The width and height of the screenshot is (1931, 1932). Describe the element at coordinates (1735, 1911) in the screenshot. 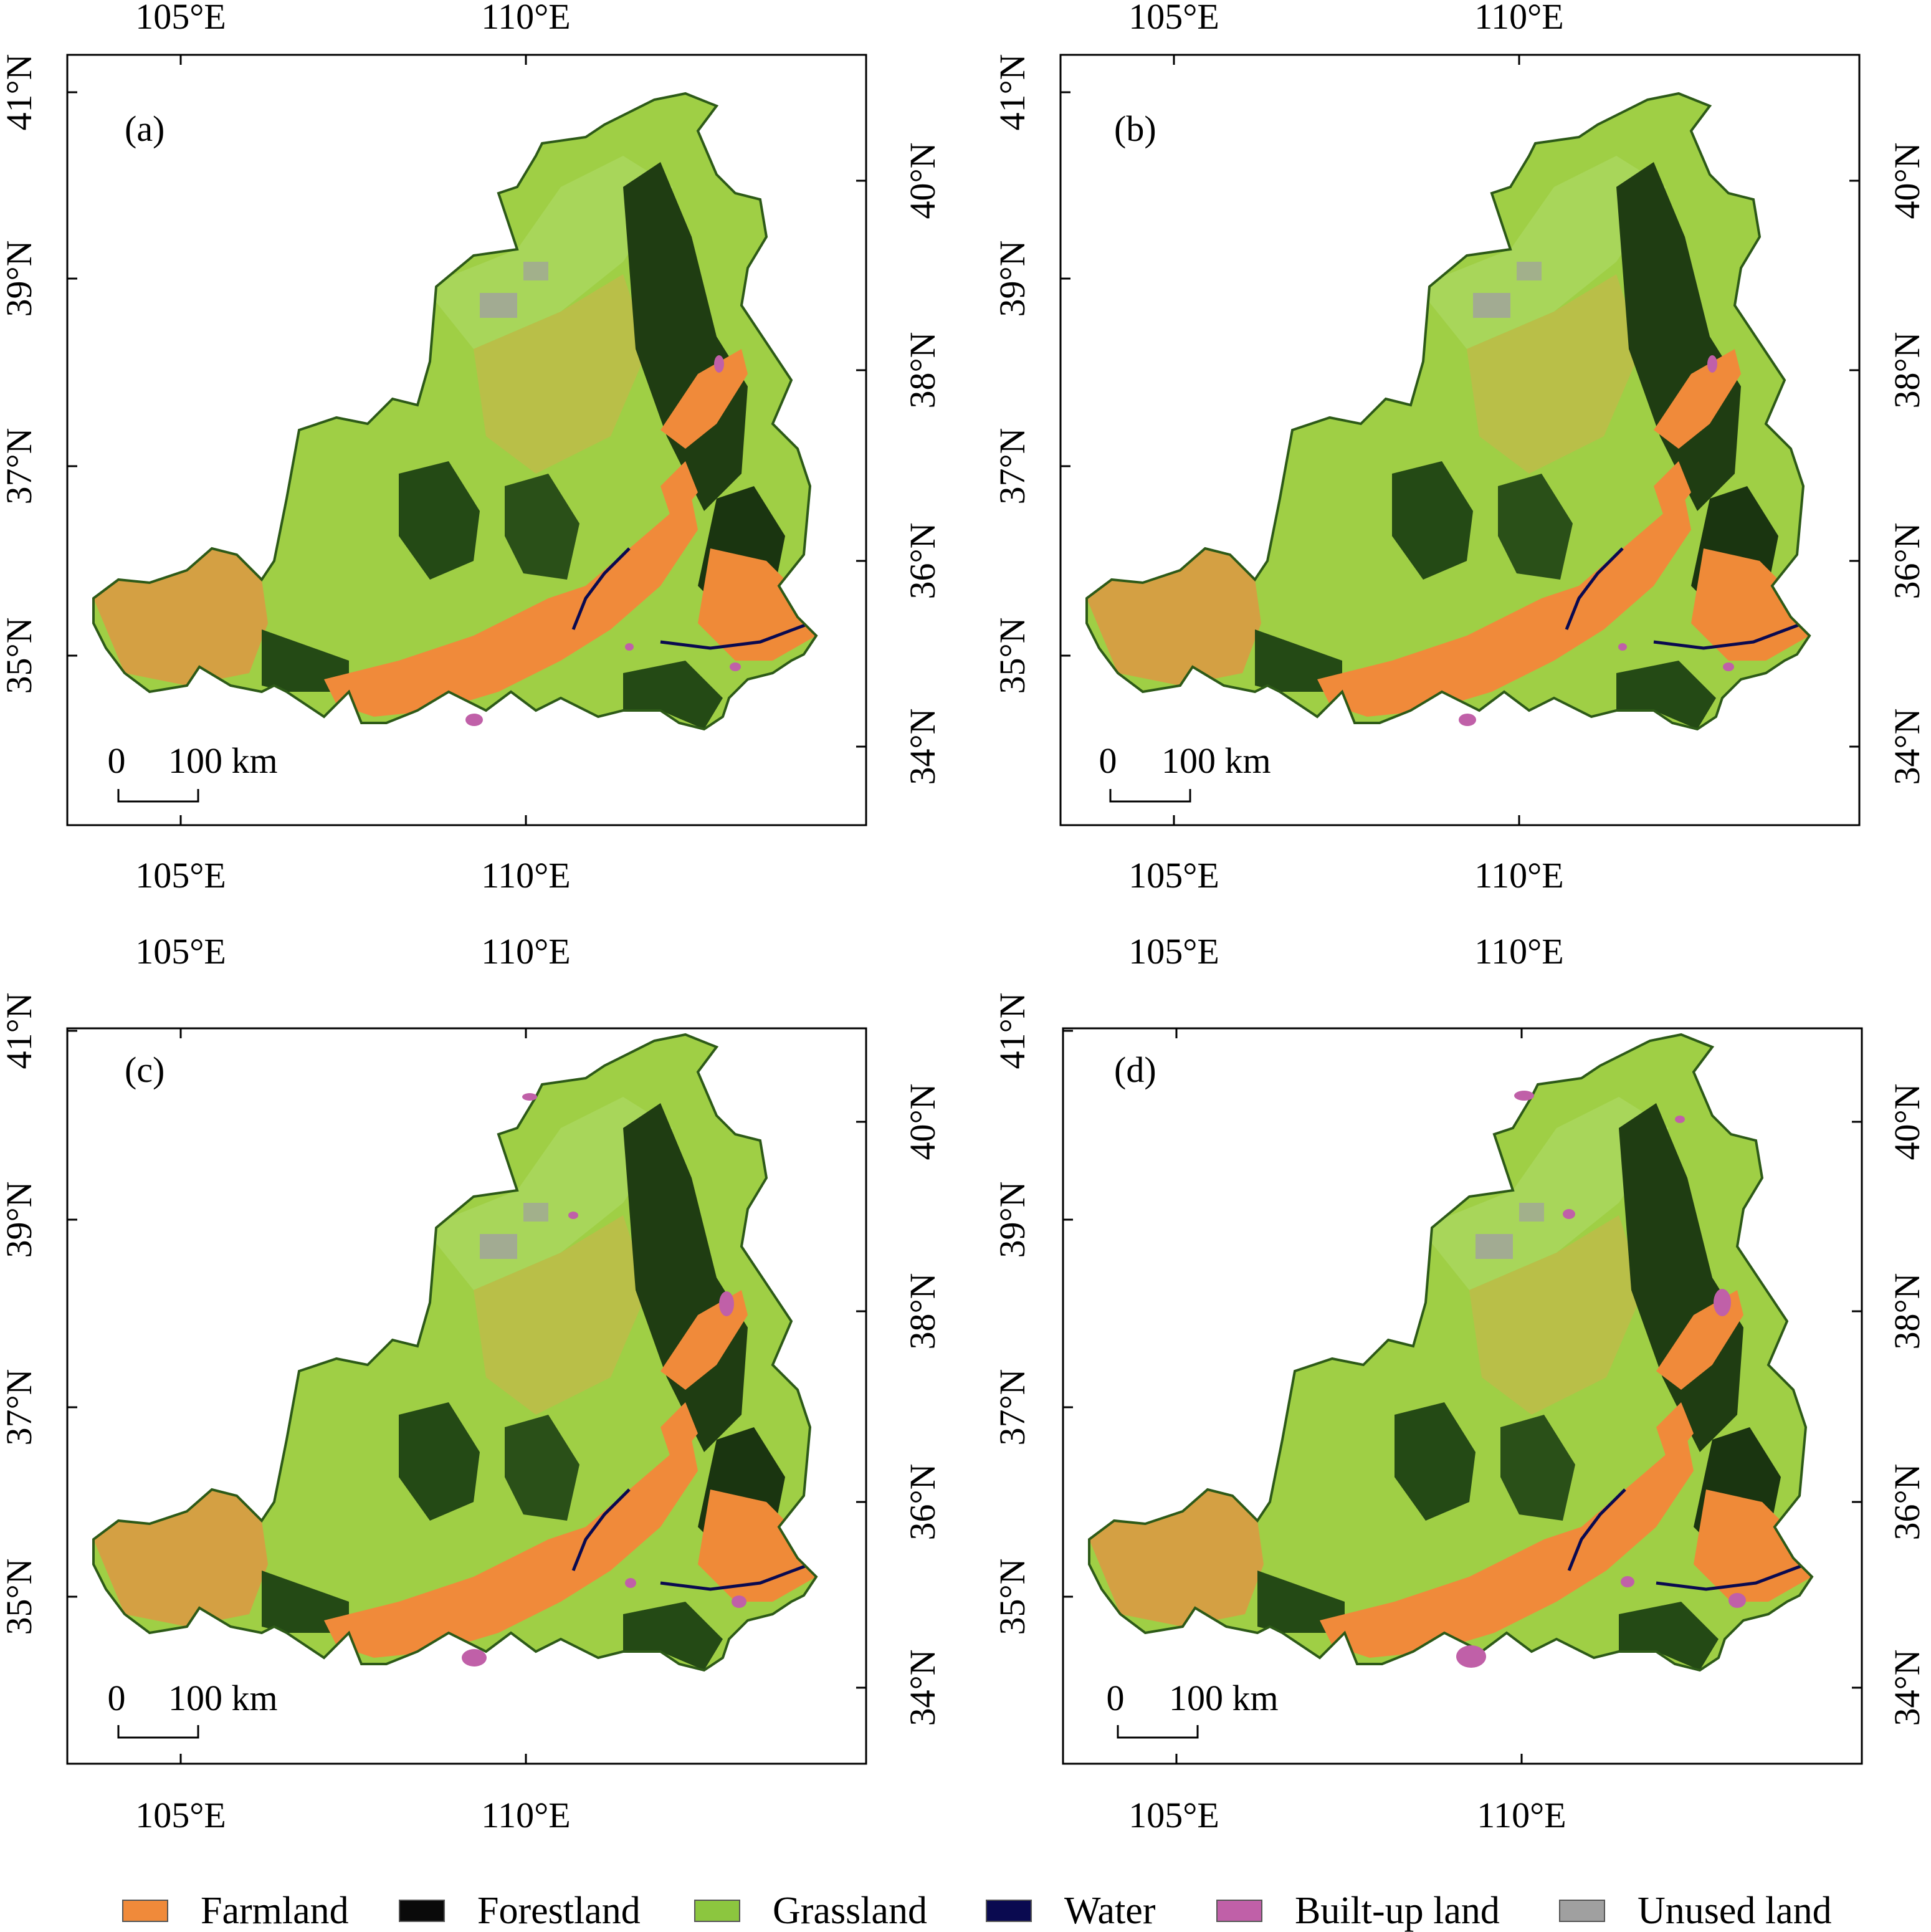

I see `legend-label-unused-land: Unused land` at that location.